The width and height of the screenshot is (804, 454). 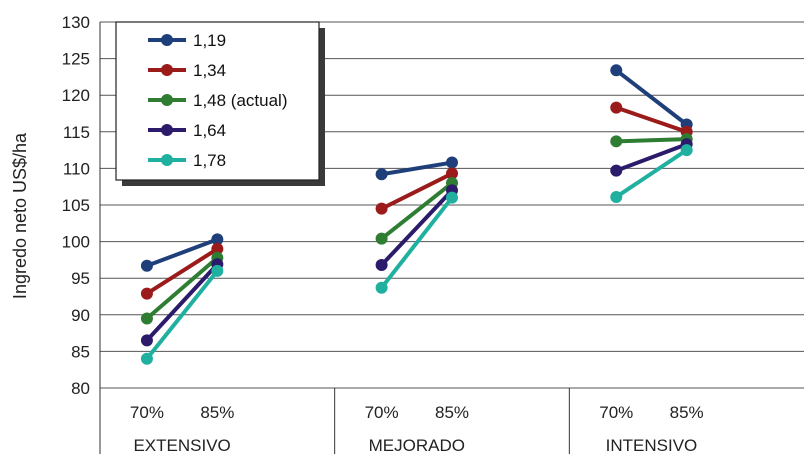 I want to click on y-tick-label: 85, so click(x=80, y=351).